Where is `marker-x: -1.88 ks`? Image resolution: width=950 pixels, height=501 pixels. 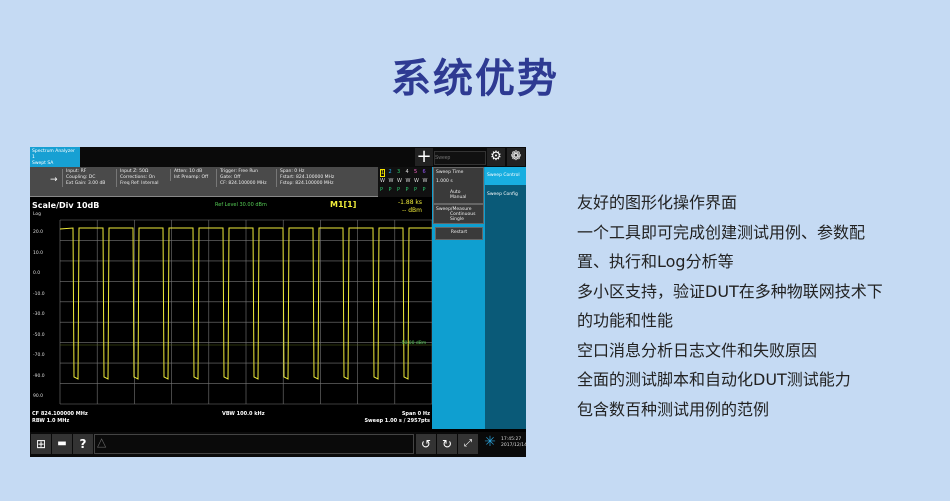 marker-x: -1.88 ks is located at coordinates (410, 202).